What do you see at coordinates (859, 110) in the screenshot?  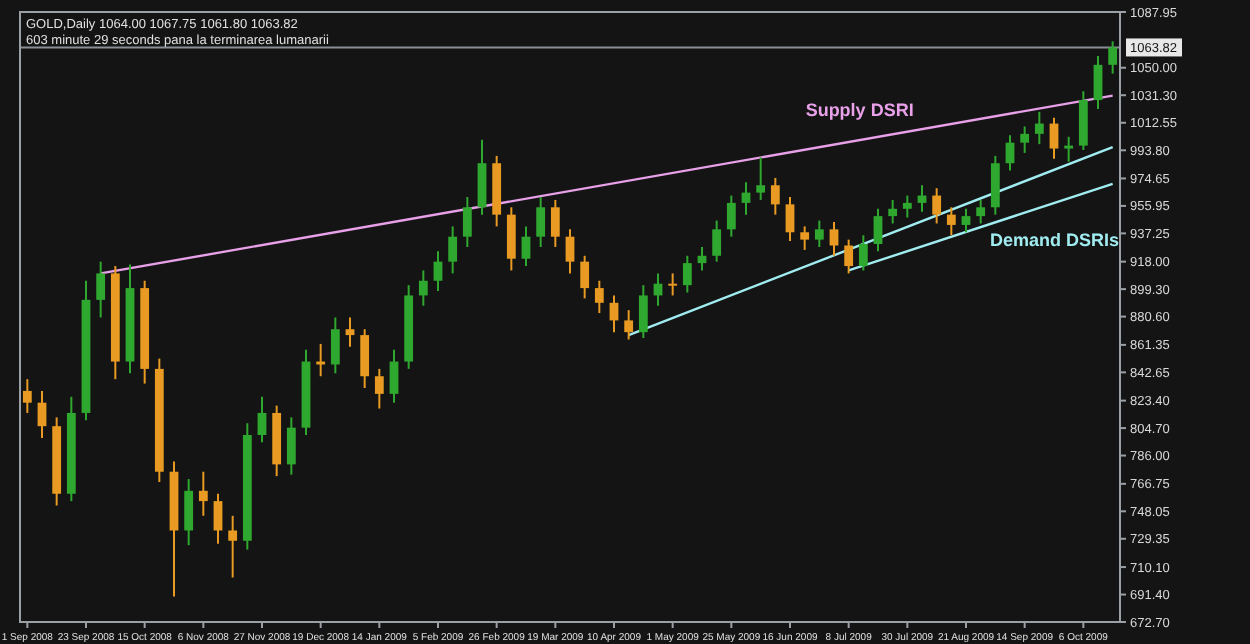 I see `series-label: Supply DSRI` at bounding box center [859, 110].